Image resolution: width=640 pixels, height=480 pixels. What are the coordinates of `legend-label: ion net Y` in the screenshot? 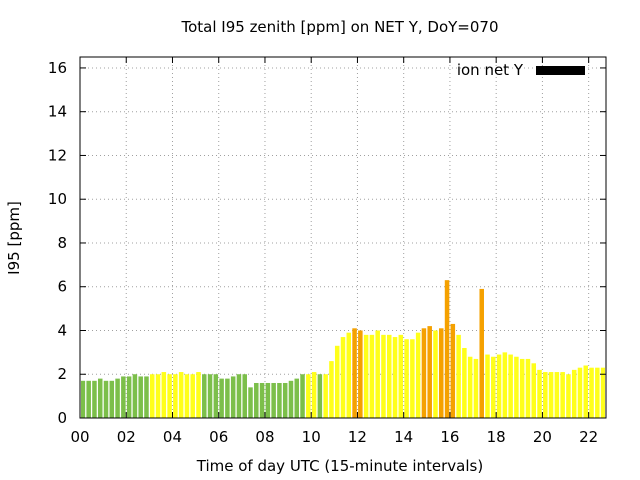 It's located at (490, 70).